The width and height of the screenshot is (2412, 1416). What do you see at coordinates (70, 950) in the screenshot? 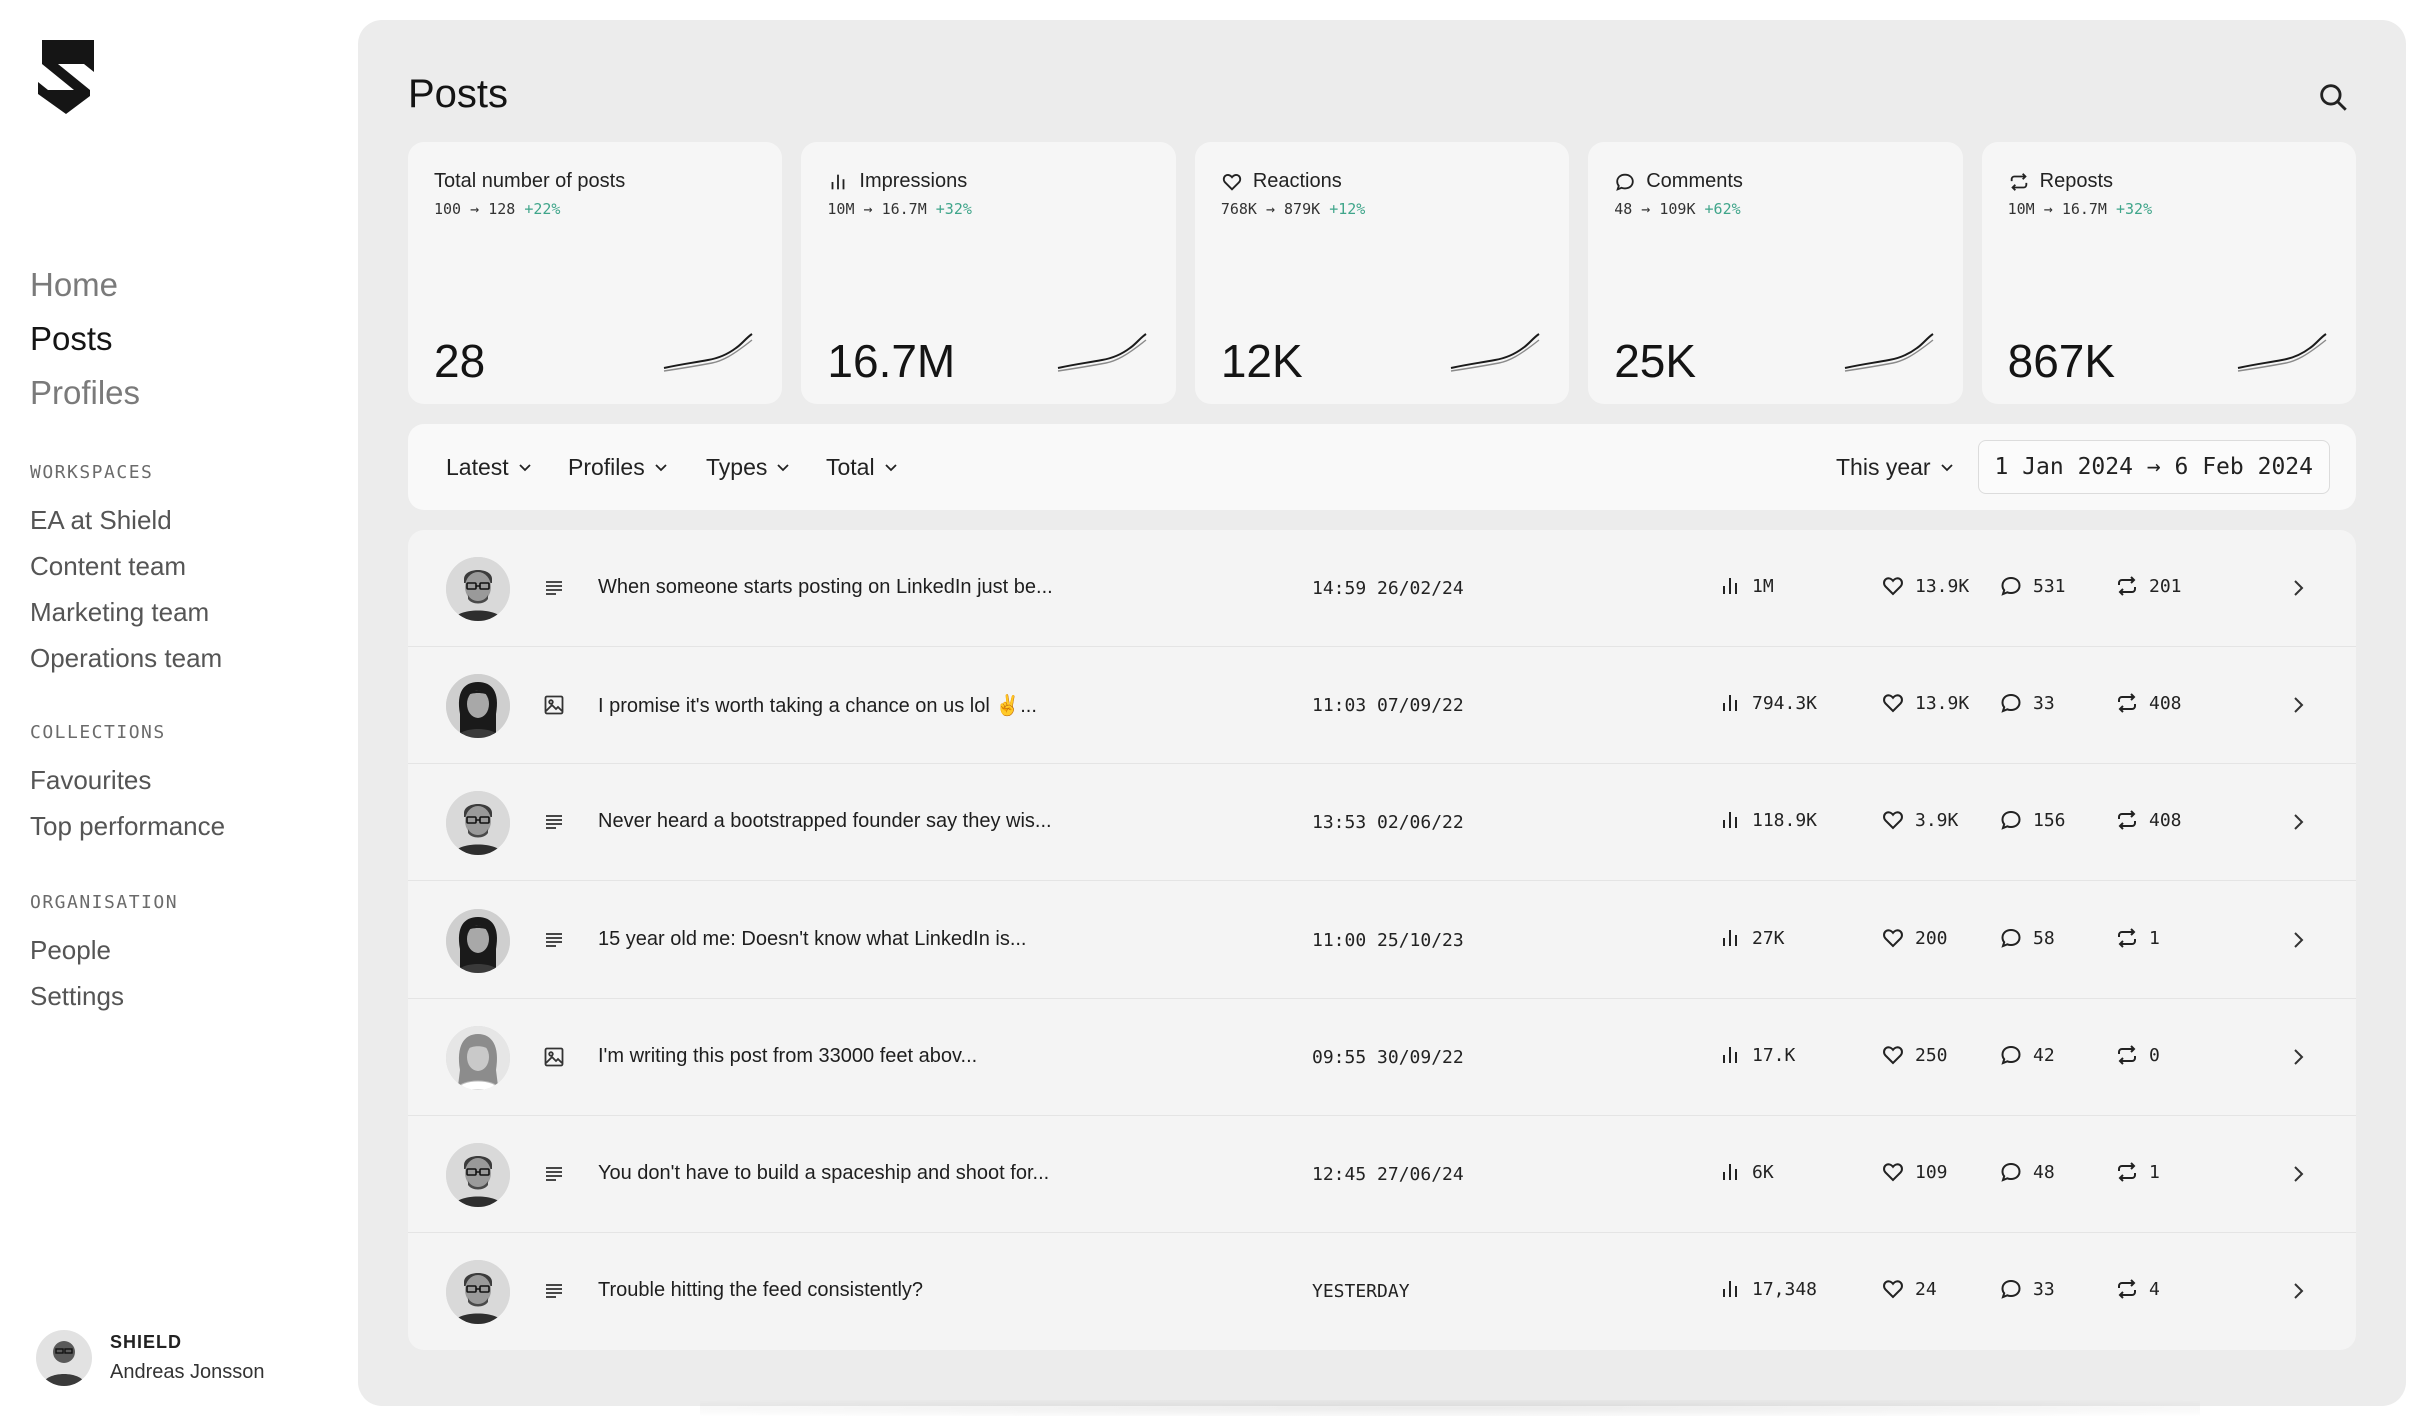
I see `org-people: People` at bounding box center [70, 950].